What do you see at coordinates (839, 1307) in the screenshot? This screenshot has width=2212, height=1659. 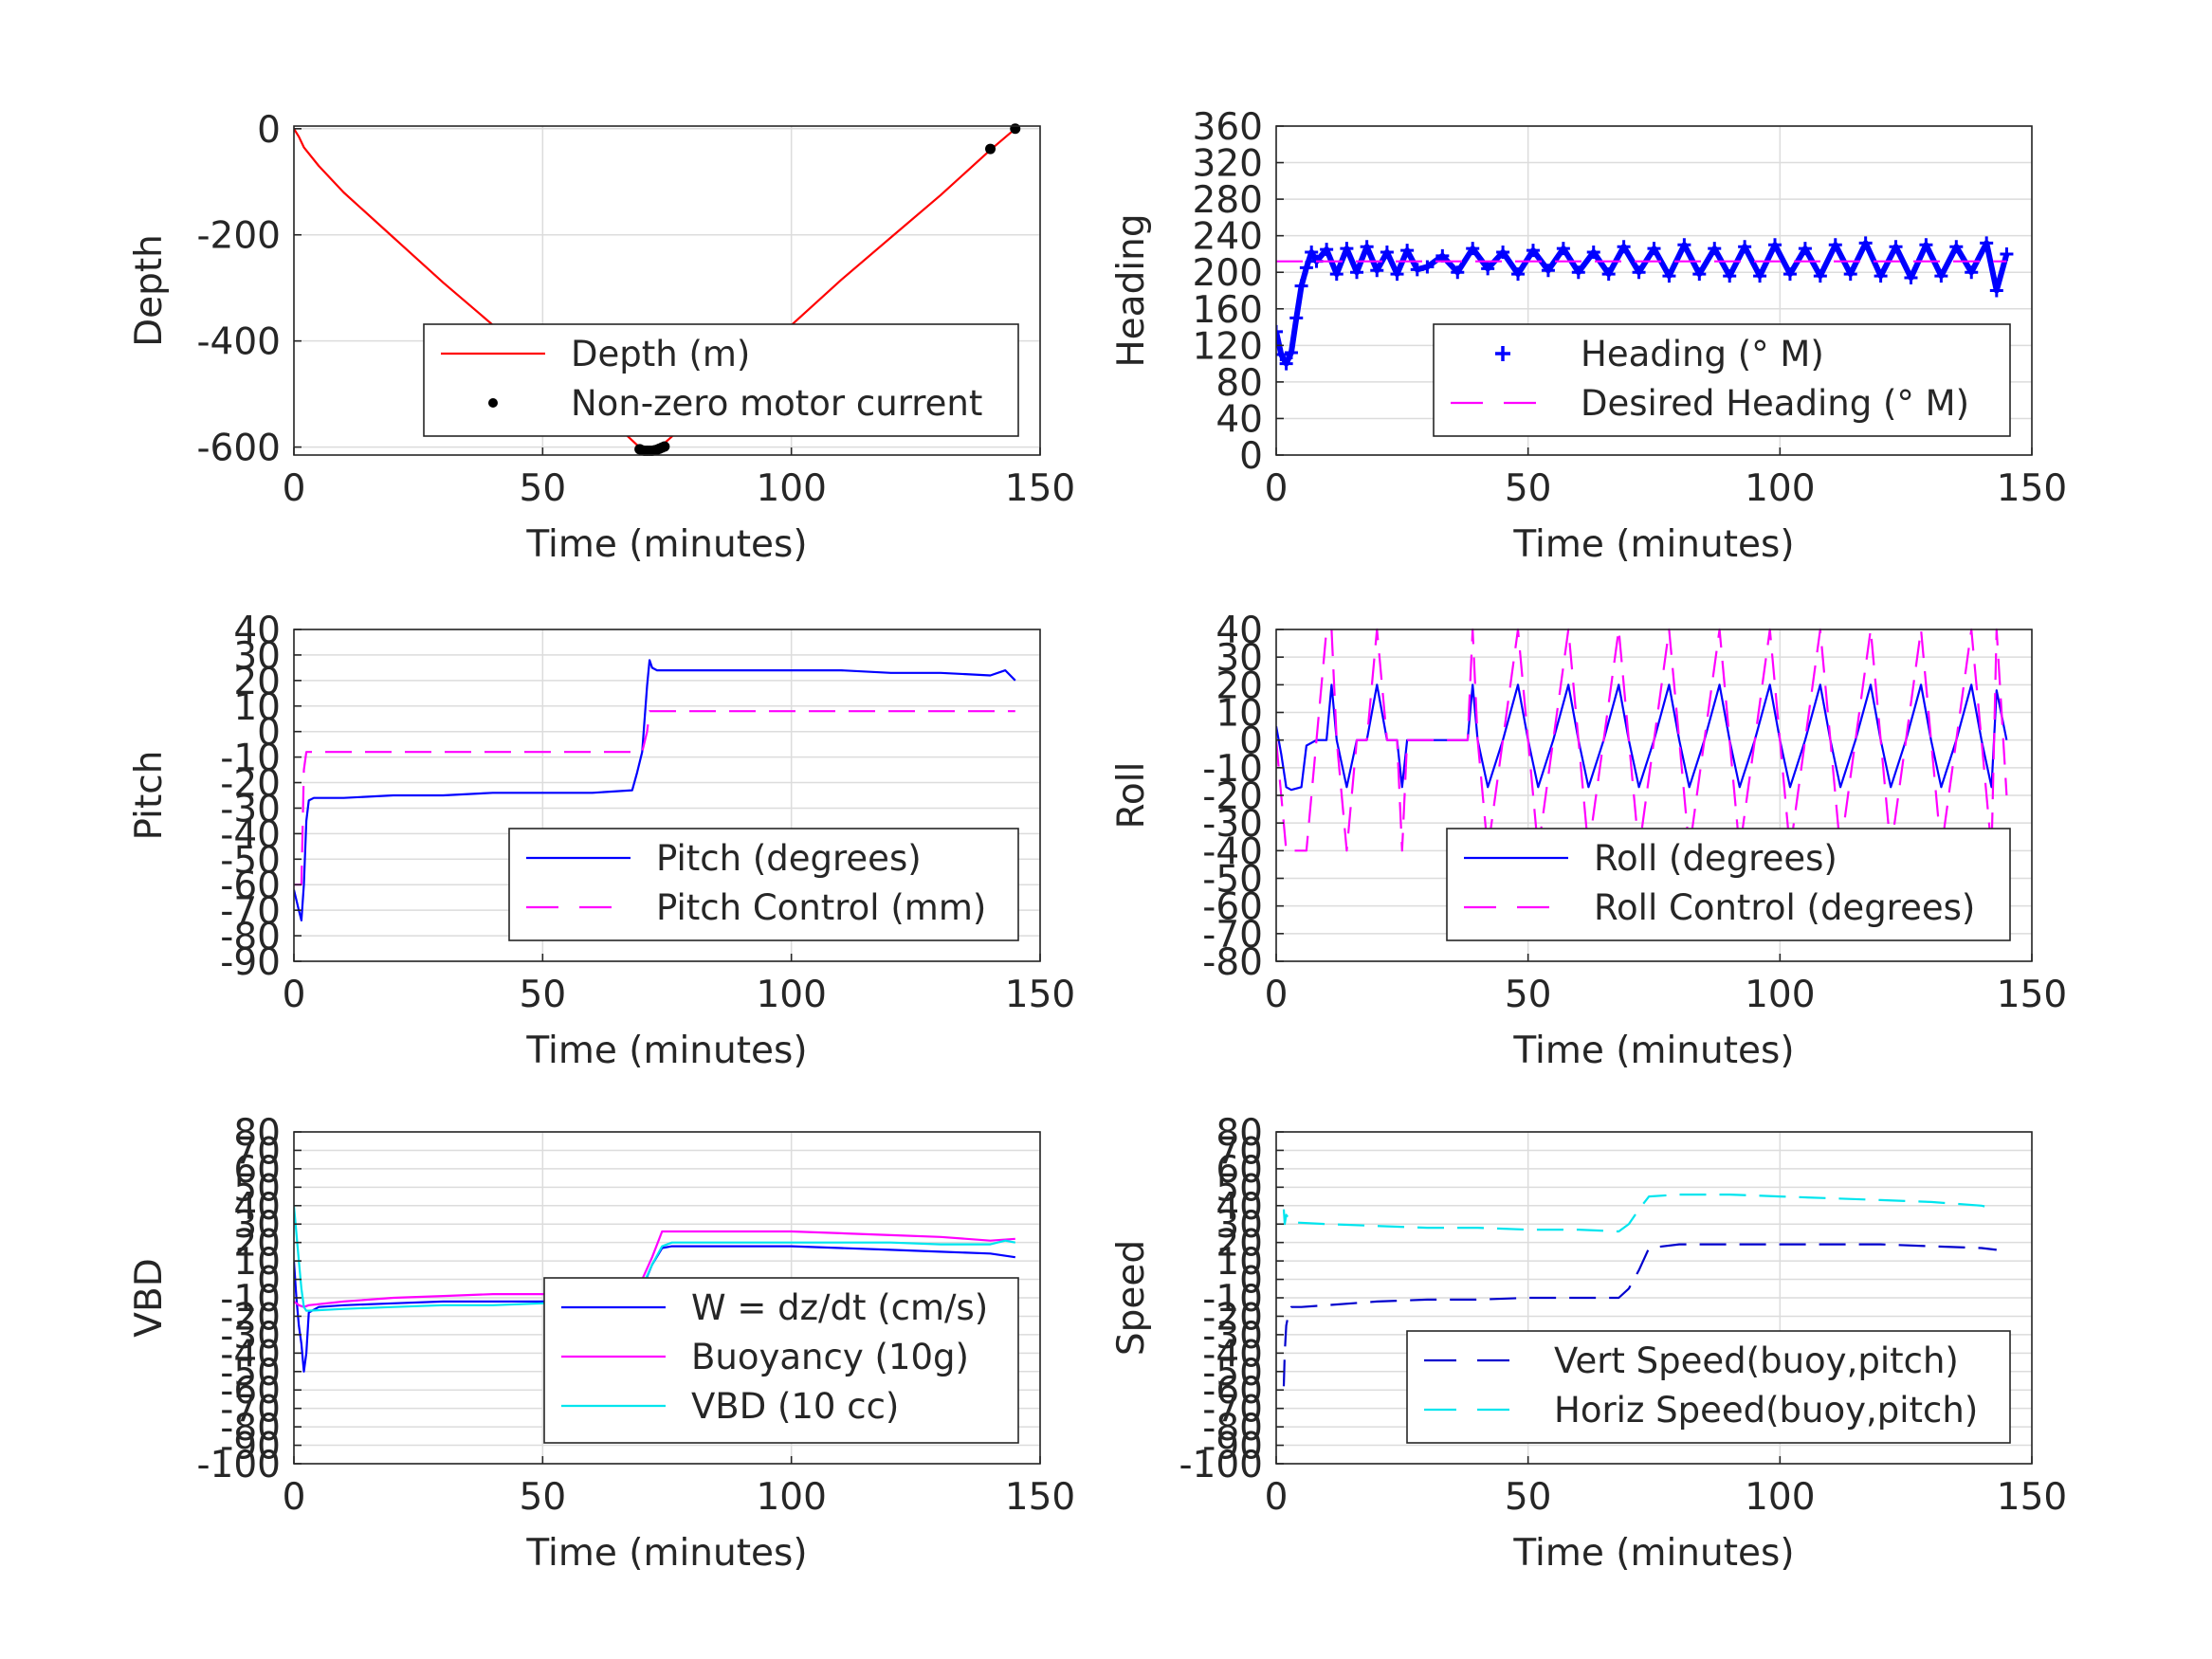 I see `legend-label: W = dz/dt (cm/s)` at bounding box center [839, 1307].